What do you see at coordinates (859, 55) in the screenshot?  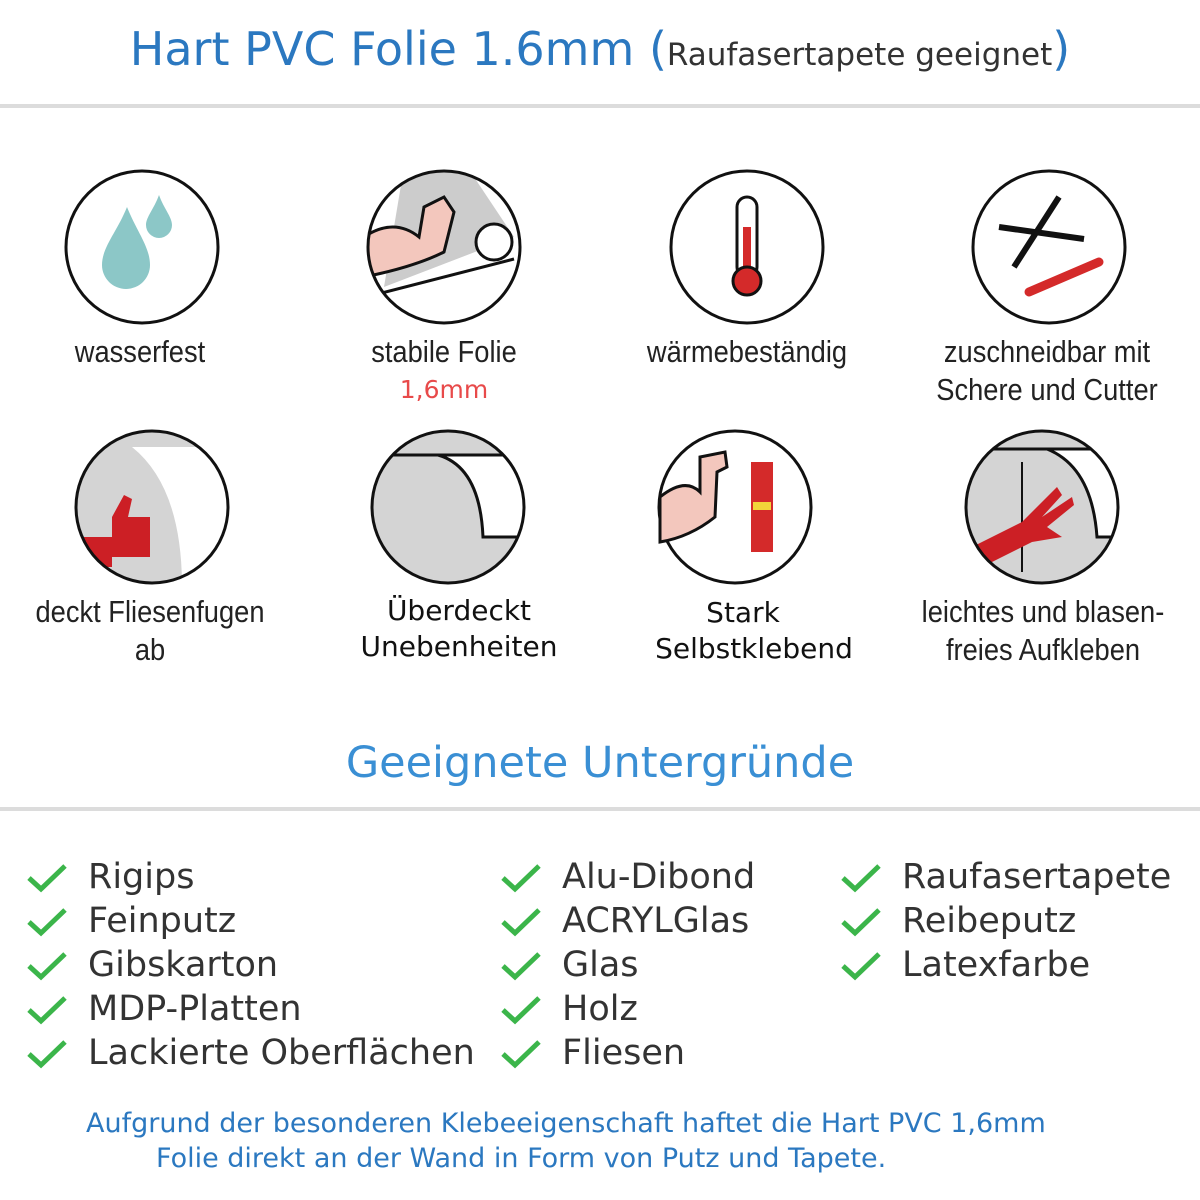 I see `title-subtitle: Raufasertapete geeignet` at bounding box center [859, 55].